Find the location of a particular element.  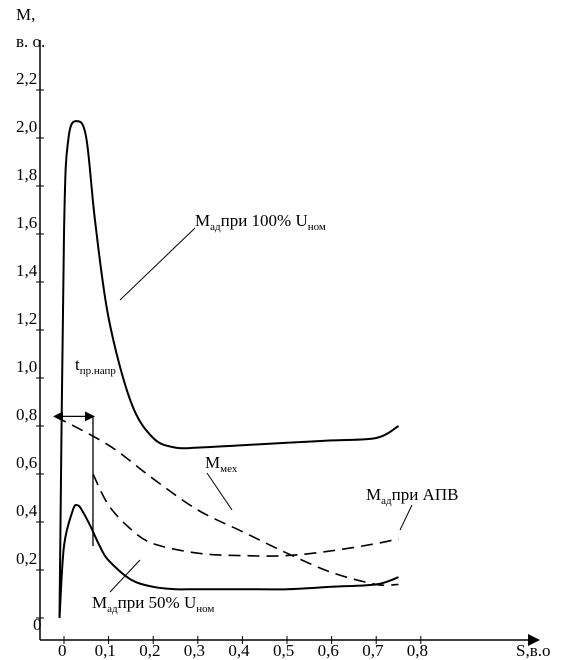

x-axis-arrowhead is located at coordinates (534, 640).